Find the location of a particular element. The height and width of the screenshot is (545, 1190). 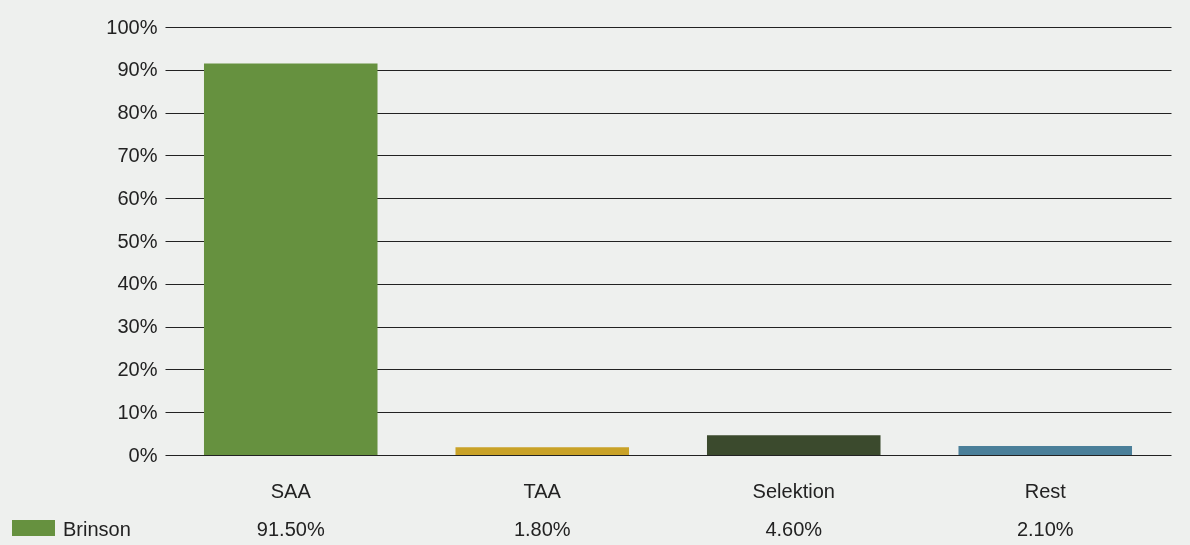

x-tick-label: Selektion is located at coordinates (793, 490).